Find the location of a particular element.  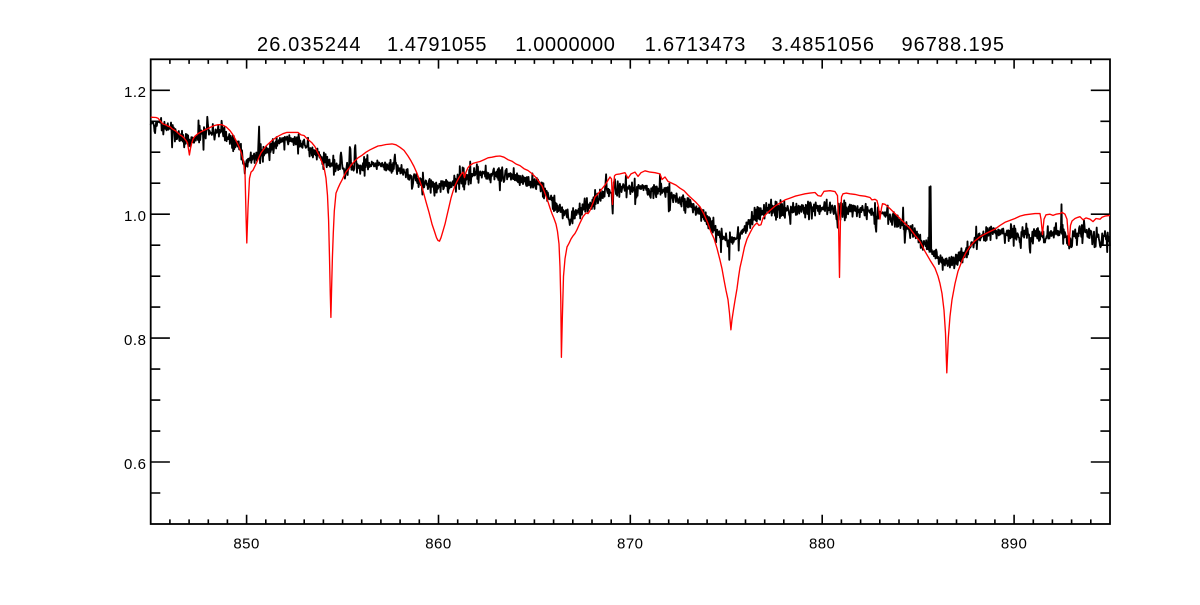

svg-text: 1.0000000 is located at coordinates (565, 45).